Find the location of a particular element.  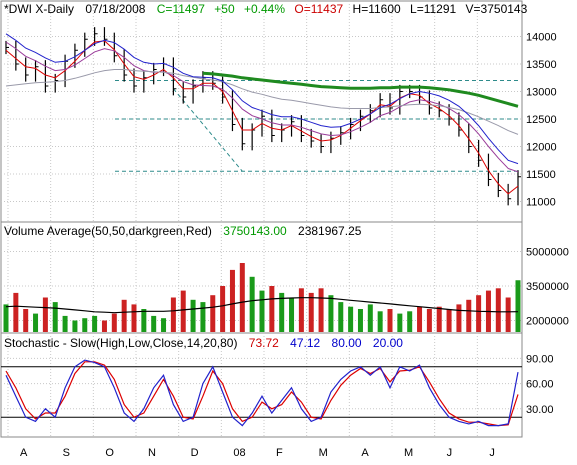

stochastic-axis-tick-label: 30.00 is located at coordinates (540, 410).